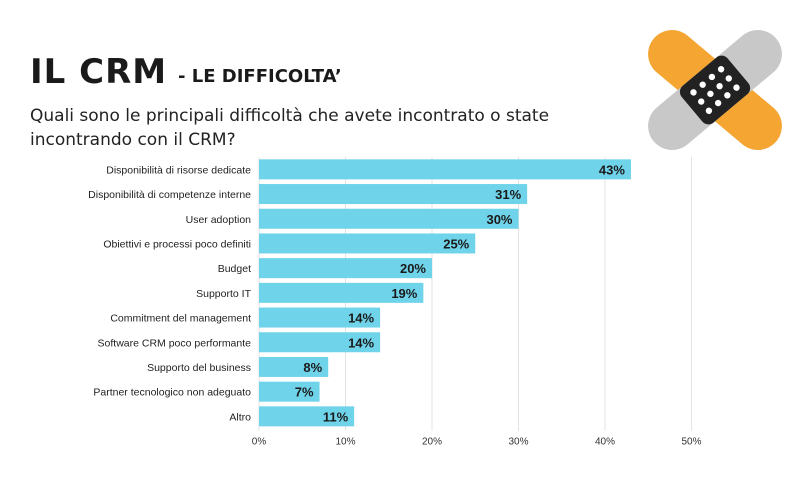 Image resolution: width=800 pixels, height=477 pixels. Describe the element at coordinates (223, 294) in the screenshot. I see `category-label: Supporto IT` at that location.